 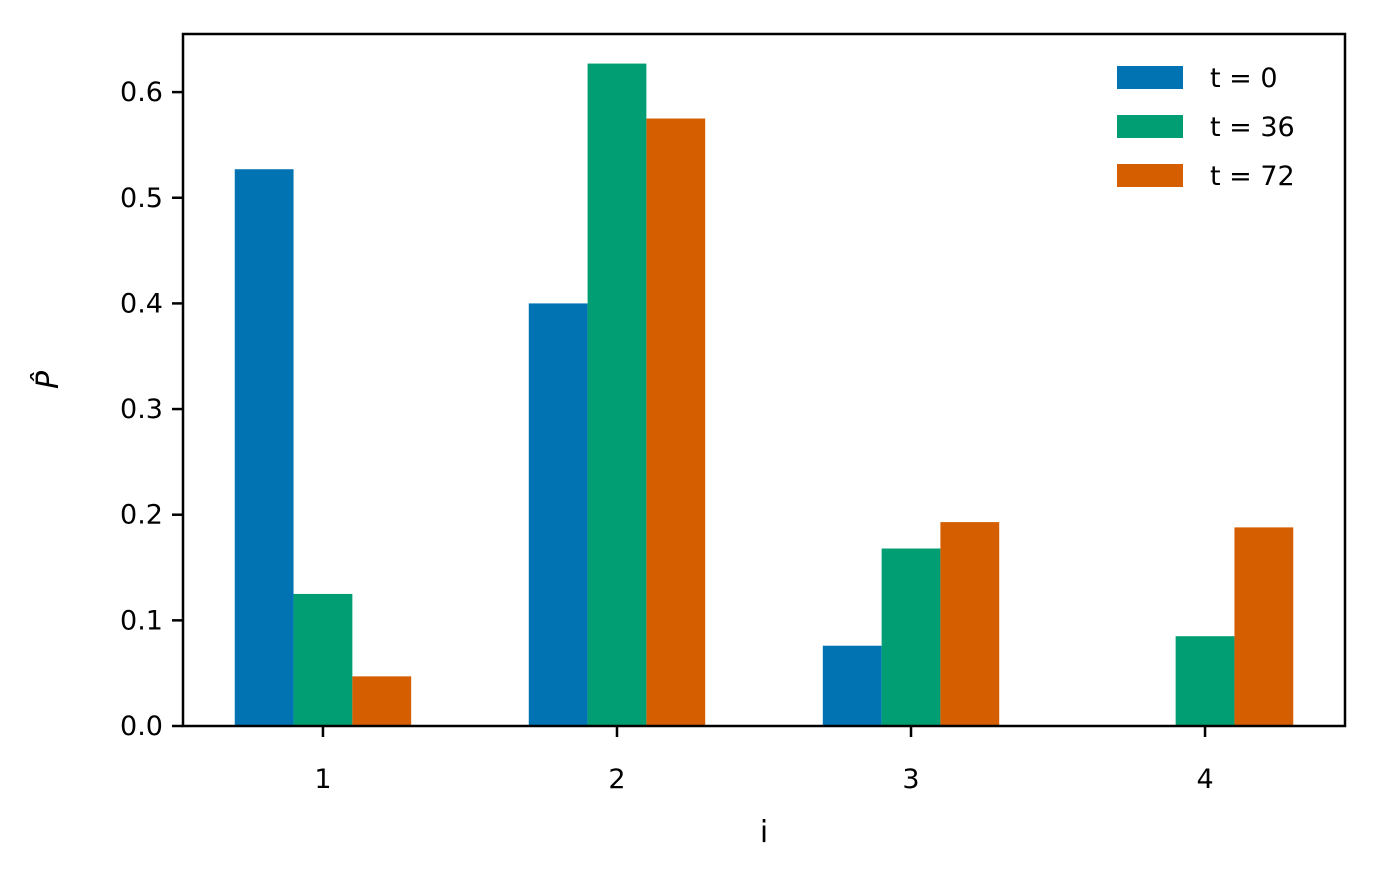 I want to click on bar-t72-cat2, so click(x=676, y=422).